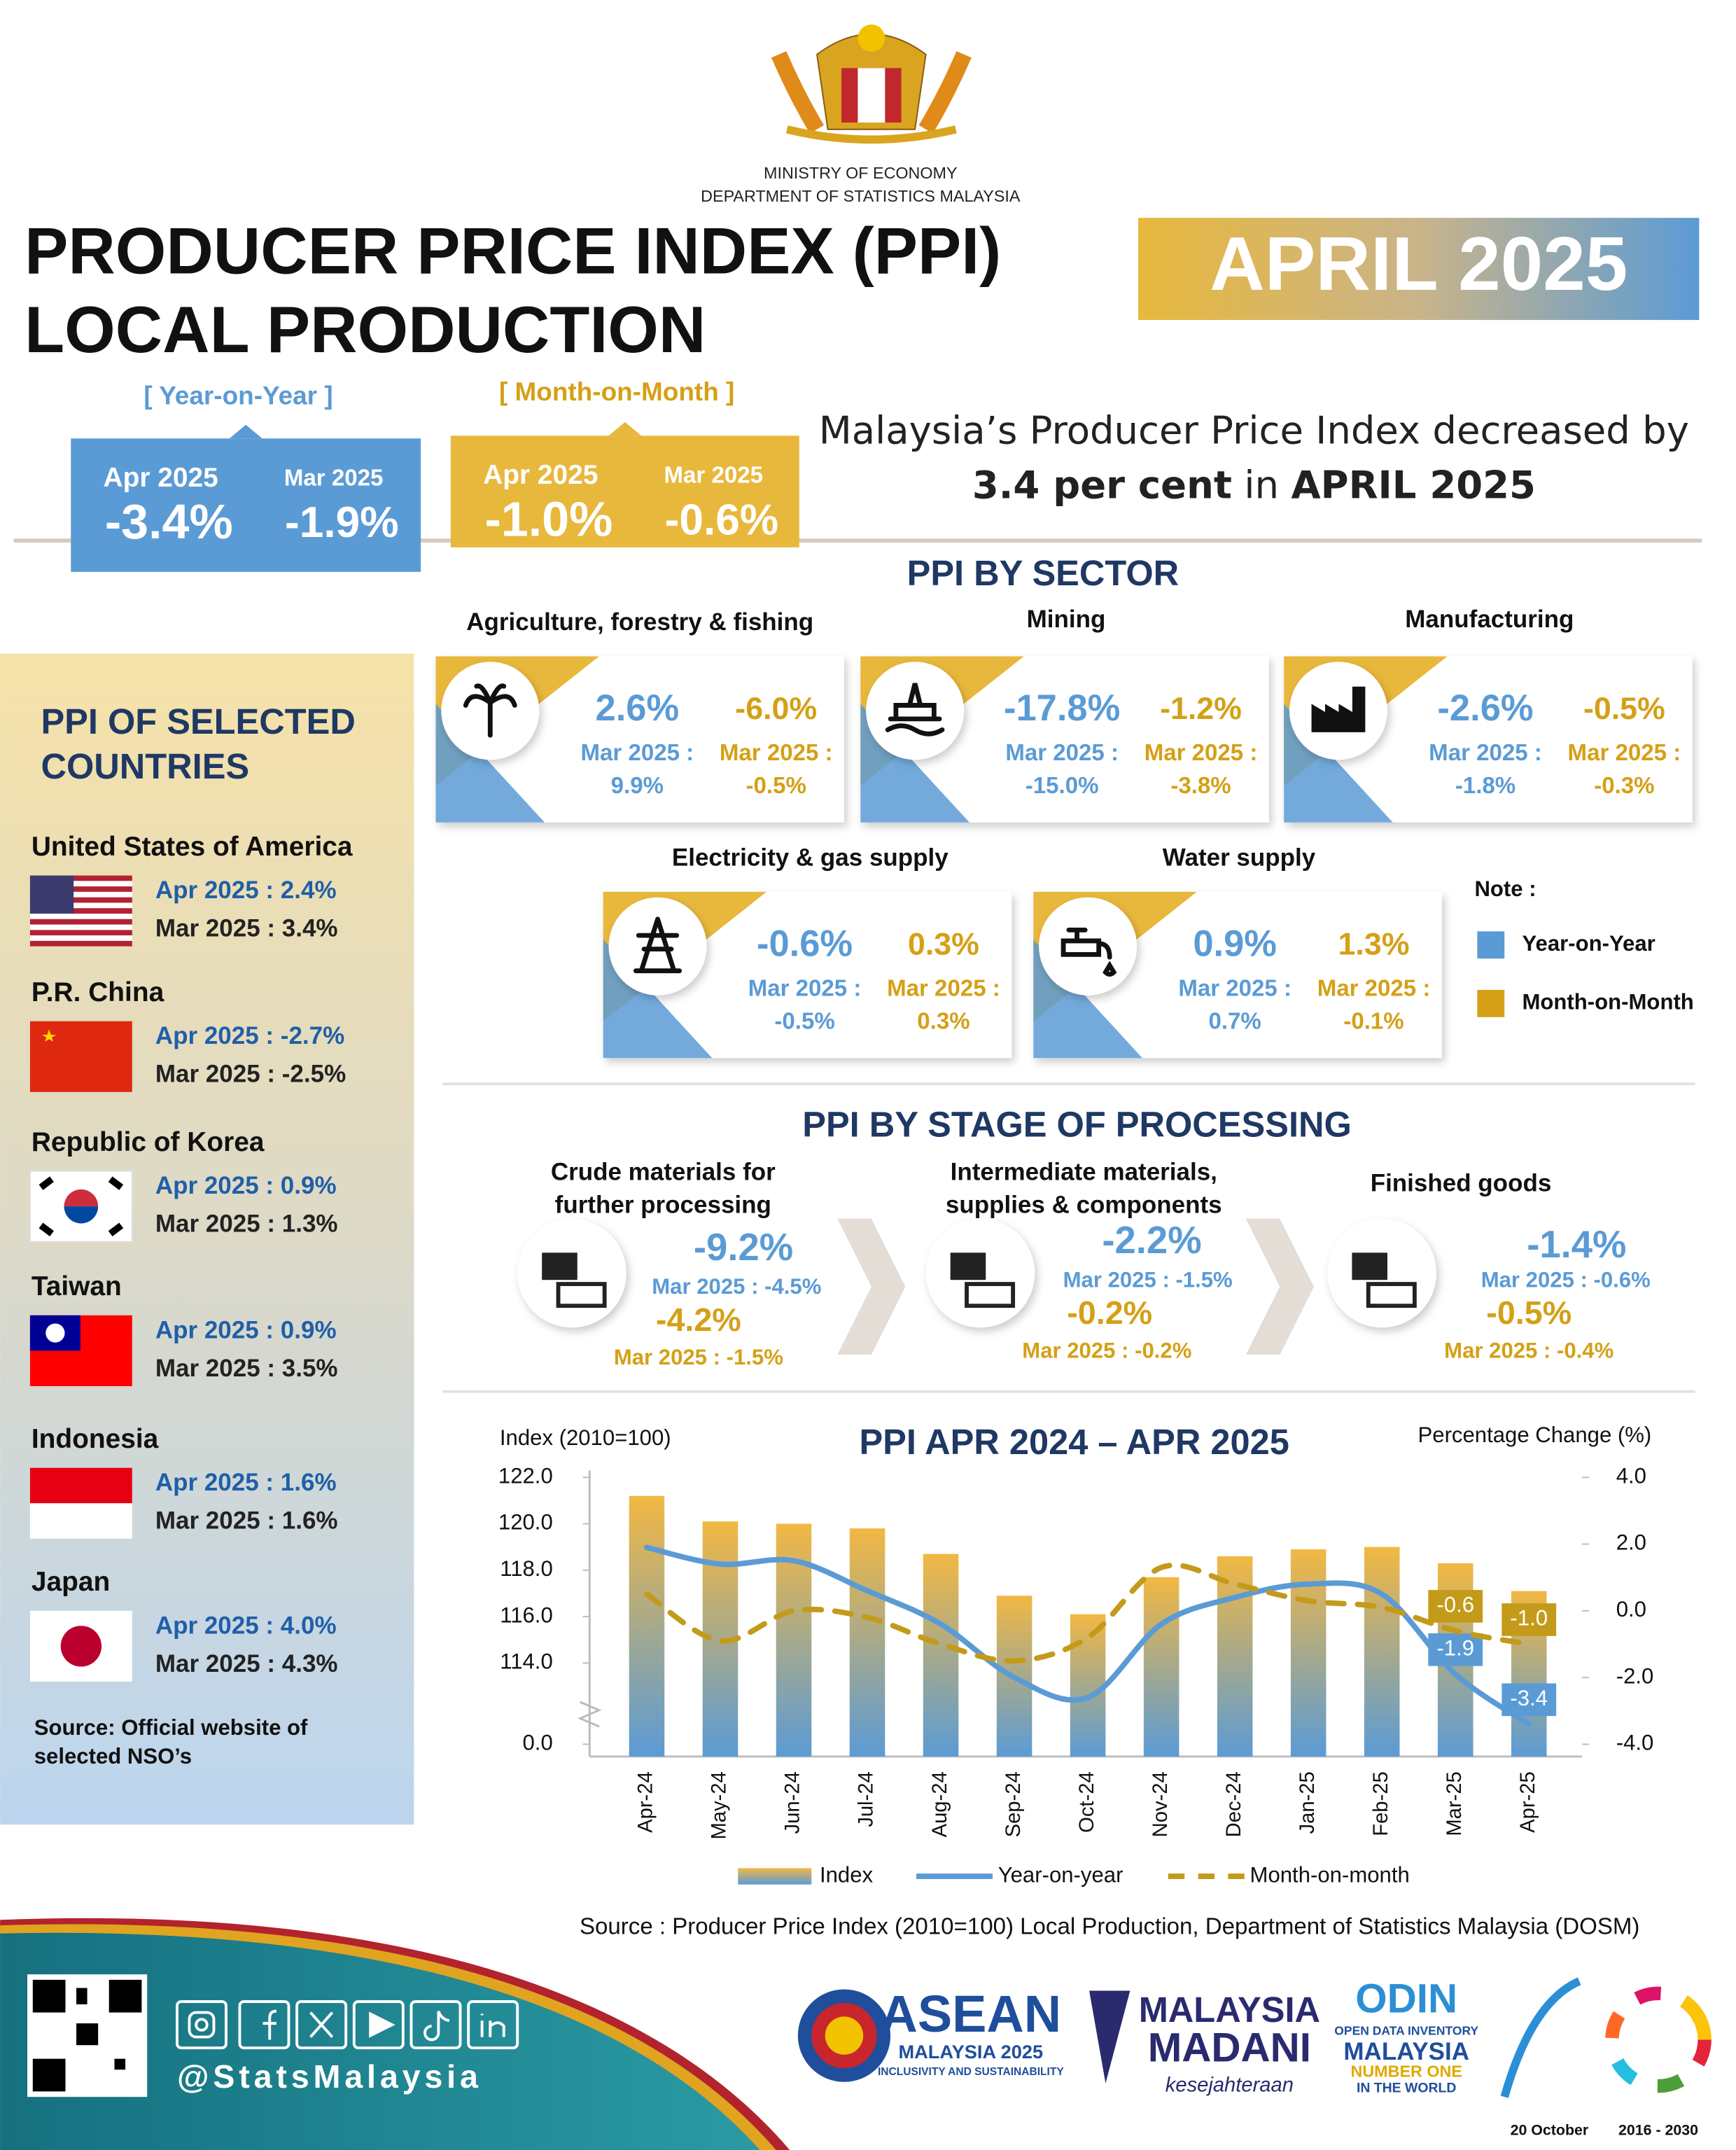  I want to click on logo-text: ASEAN, so click(971, 2014).